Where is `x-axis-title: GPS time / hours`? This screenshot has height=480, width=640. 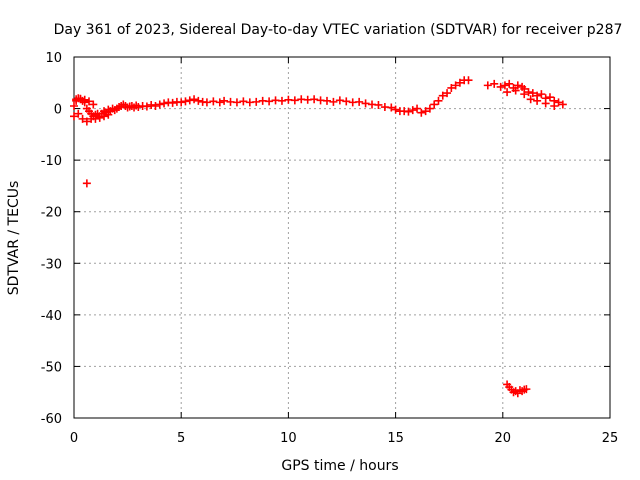 x-axis-title: GPS time / hours is located at coordinates (339, 466).